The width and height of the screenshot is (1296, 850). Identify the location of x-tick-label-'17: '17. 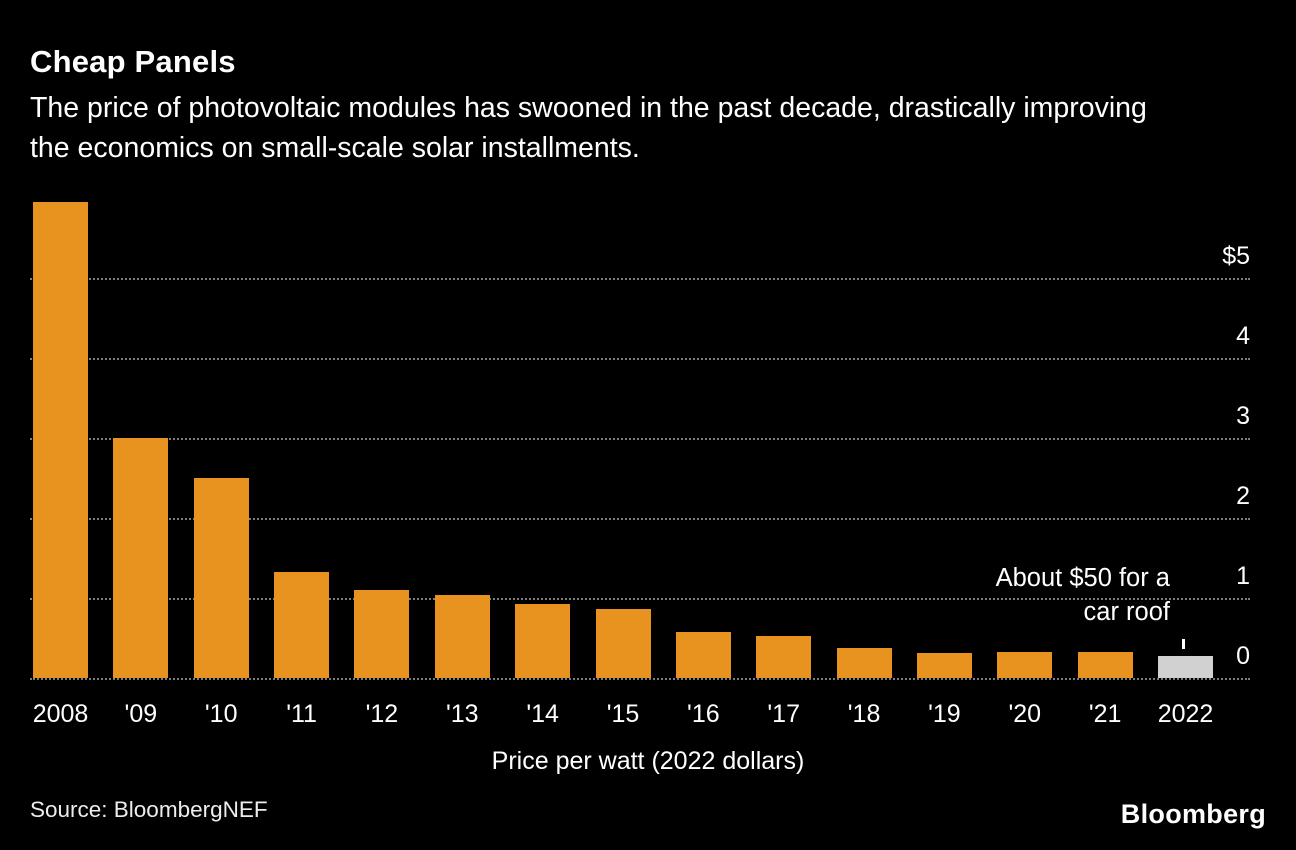
(783, 714).